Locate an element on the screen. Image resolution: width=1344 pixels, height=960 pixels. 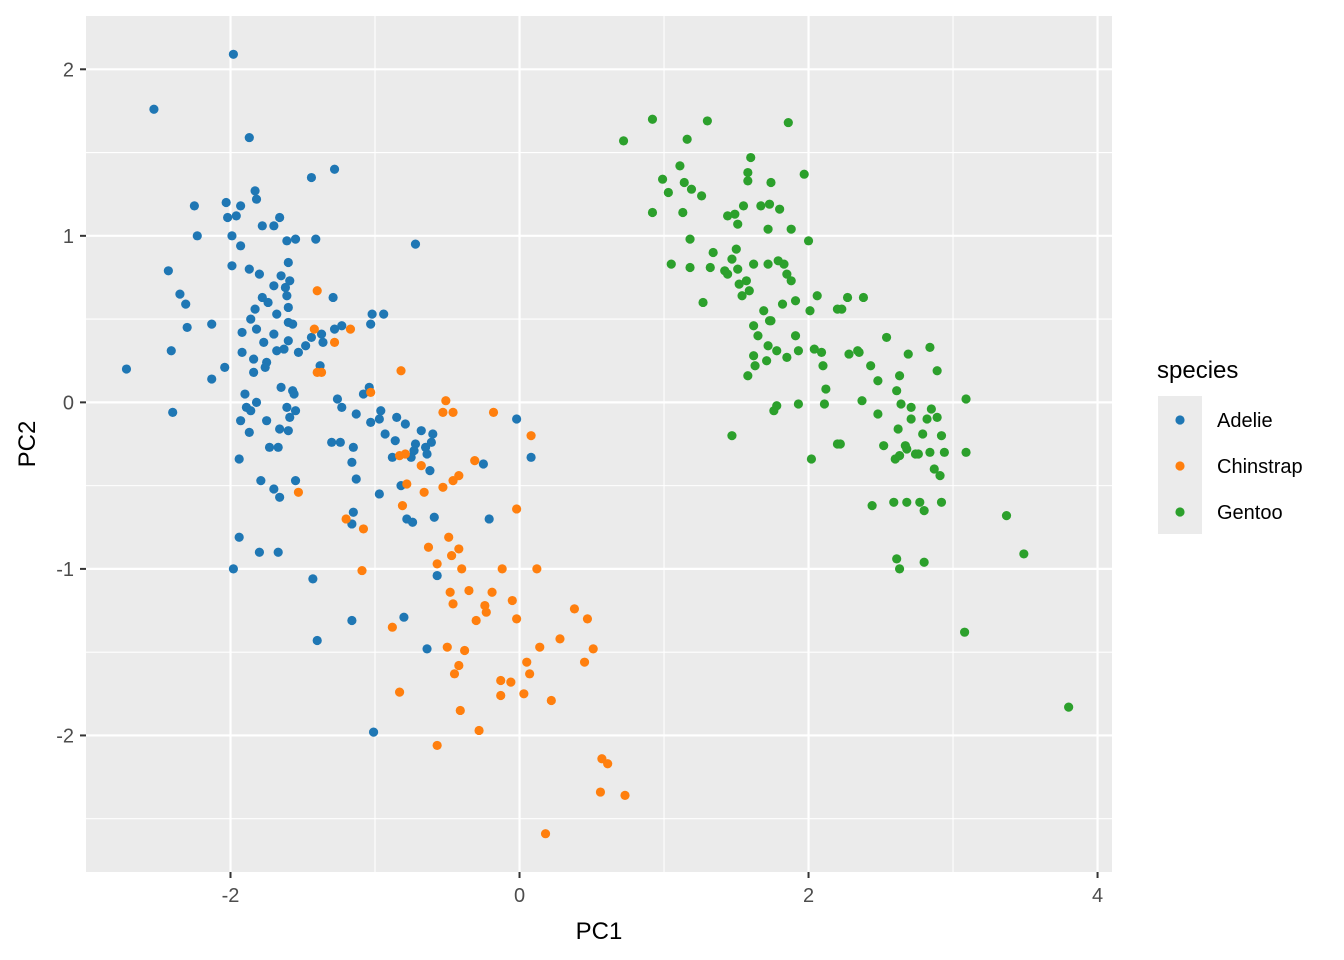
y-tick-label: 1 is located at coordinates (68, 237).